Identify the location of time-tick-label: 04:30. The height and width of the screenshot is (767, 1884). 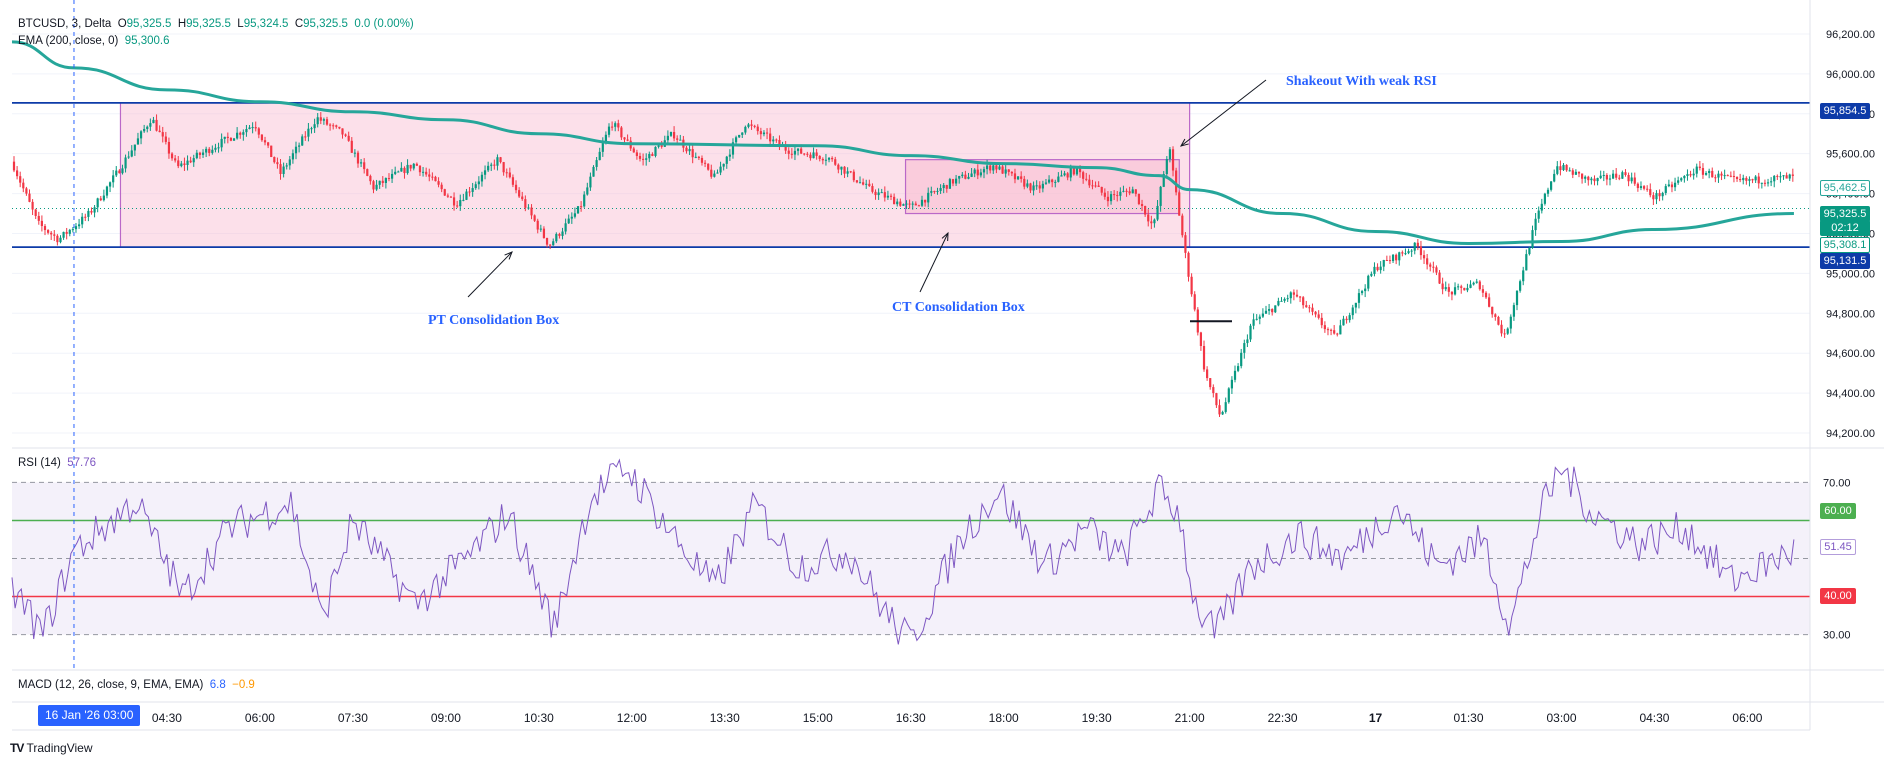
(167, 718).